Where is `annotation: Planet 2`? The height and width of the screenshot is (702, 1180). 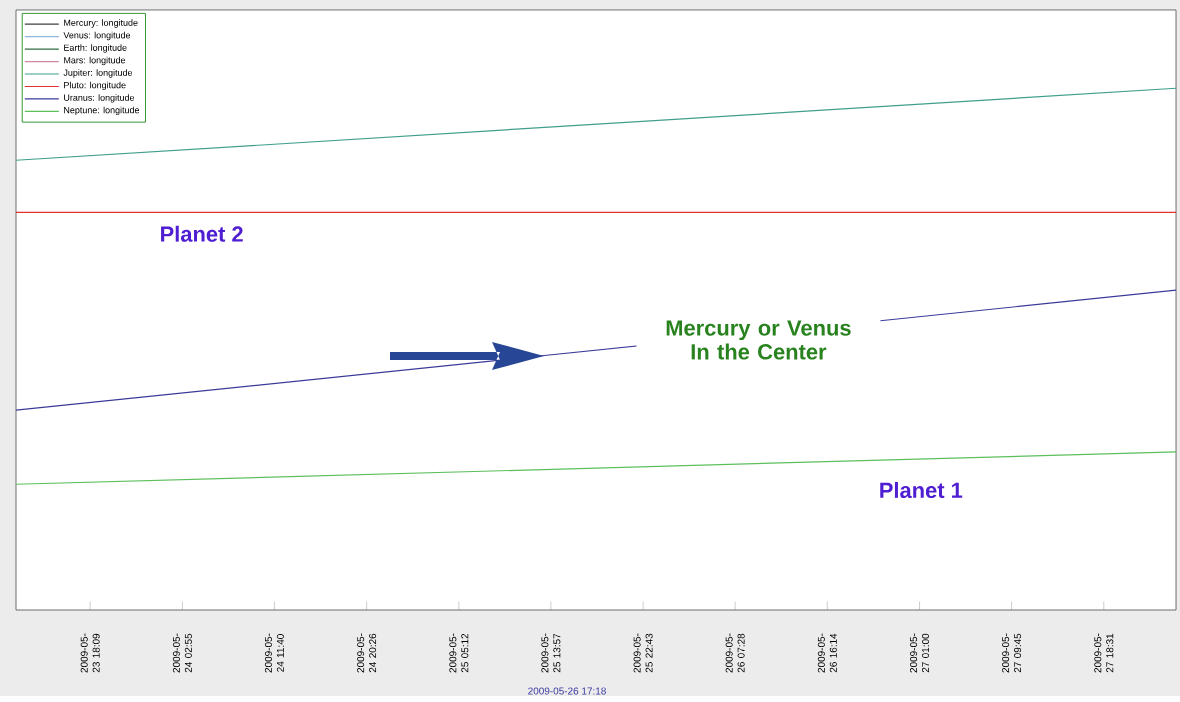
annotation: Planet 2 is located at coordinates (202, 234).